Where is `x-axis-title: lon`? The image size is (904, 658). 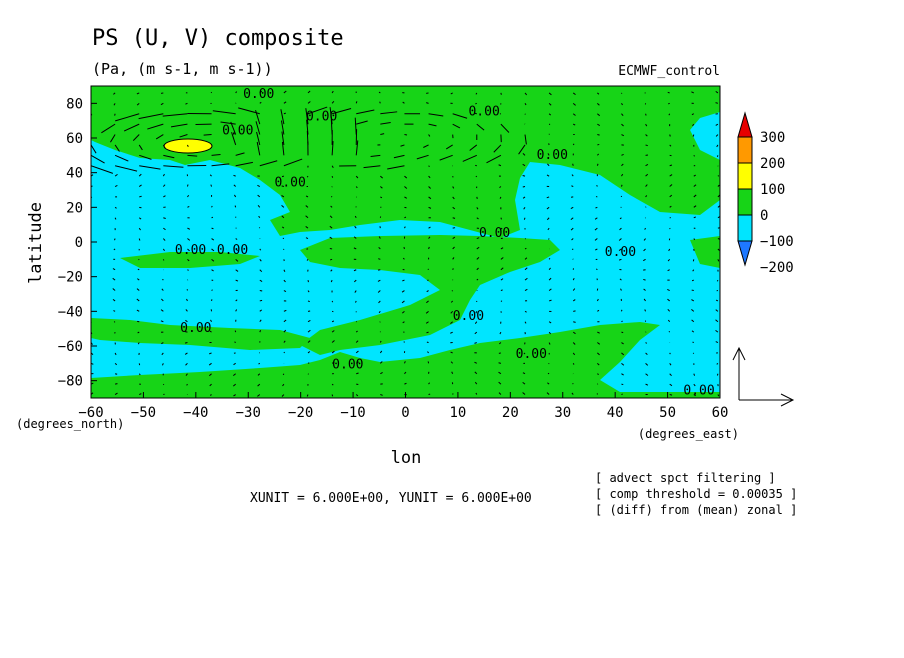
x-axis-title: lon is located at coordinates (406, 458).